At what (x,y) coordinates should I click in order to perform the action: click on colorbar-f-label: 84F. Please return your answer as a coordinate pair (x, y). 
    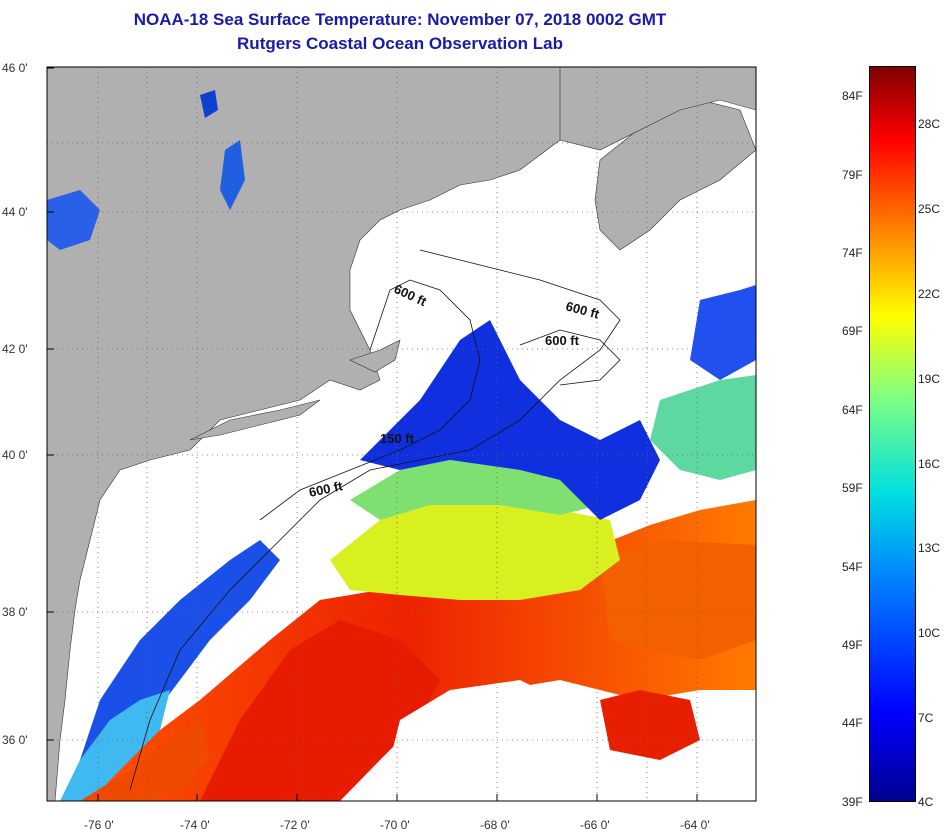
    Looking at the image, I should click on (852, 96).